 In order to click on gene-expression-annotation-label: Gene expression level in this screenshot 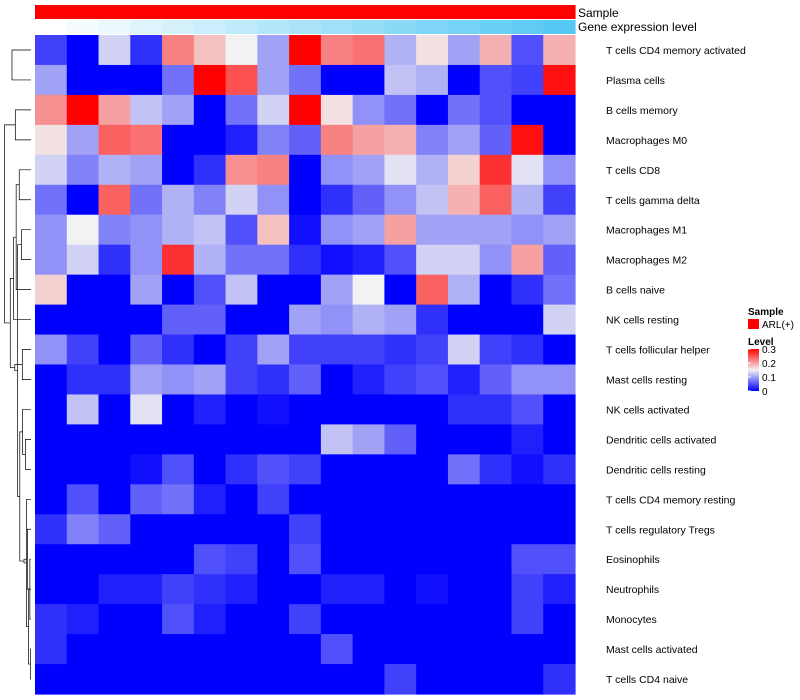, I will do `click(637, 27)`.